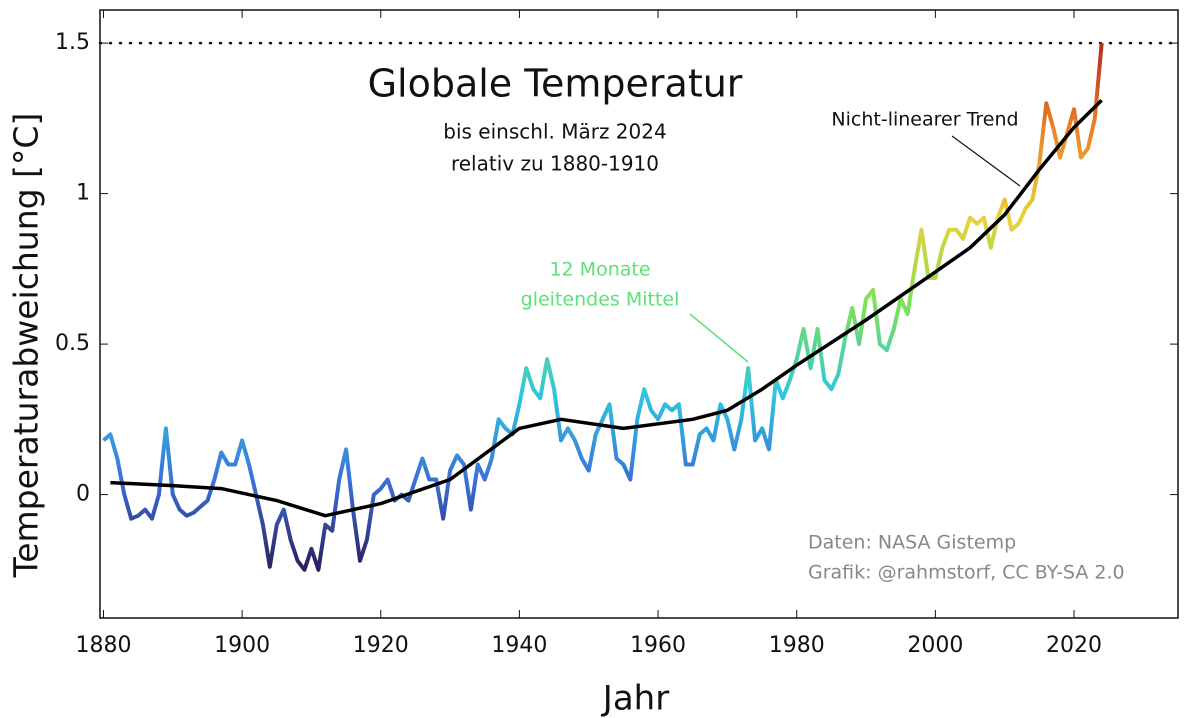  I want to click on x-tick-label: 1900, so click(242, 645).